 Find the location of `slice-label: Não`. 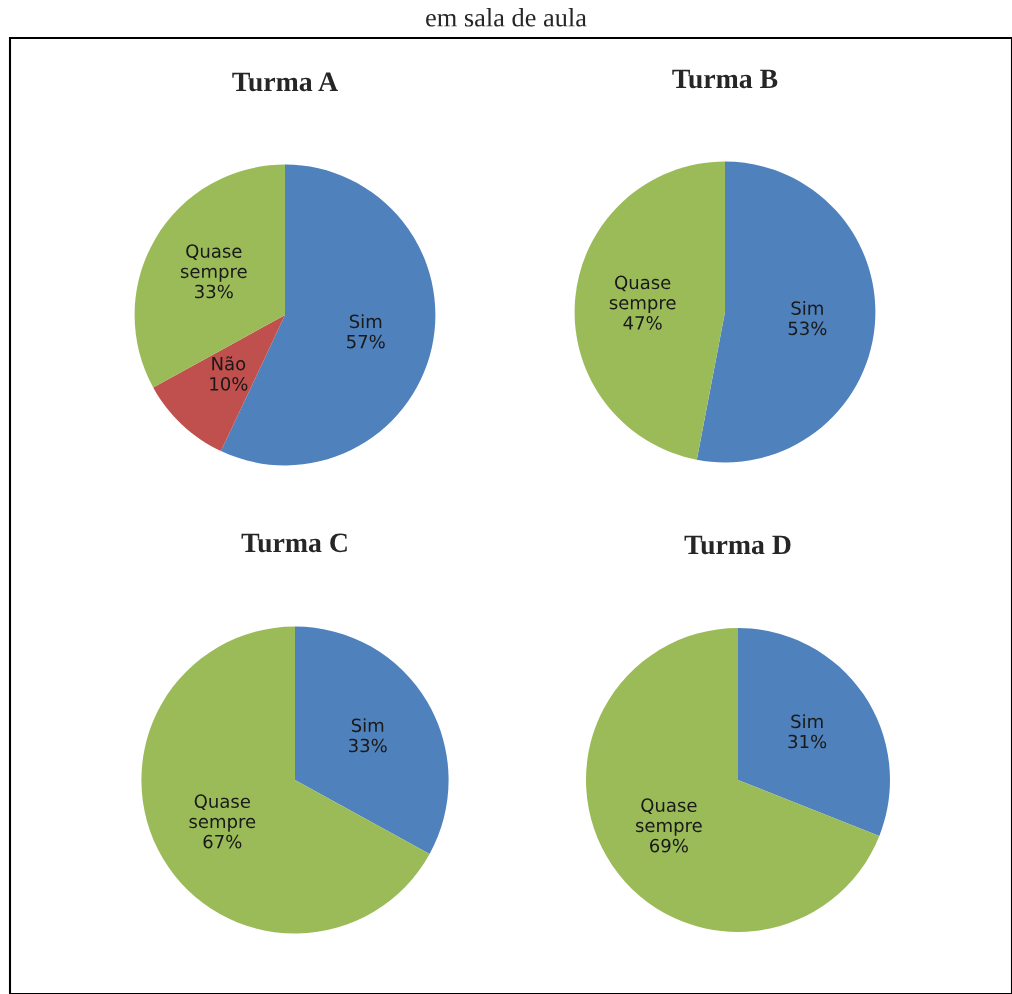

slice-label: Não is located at coordinates (229, 363).